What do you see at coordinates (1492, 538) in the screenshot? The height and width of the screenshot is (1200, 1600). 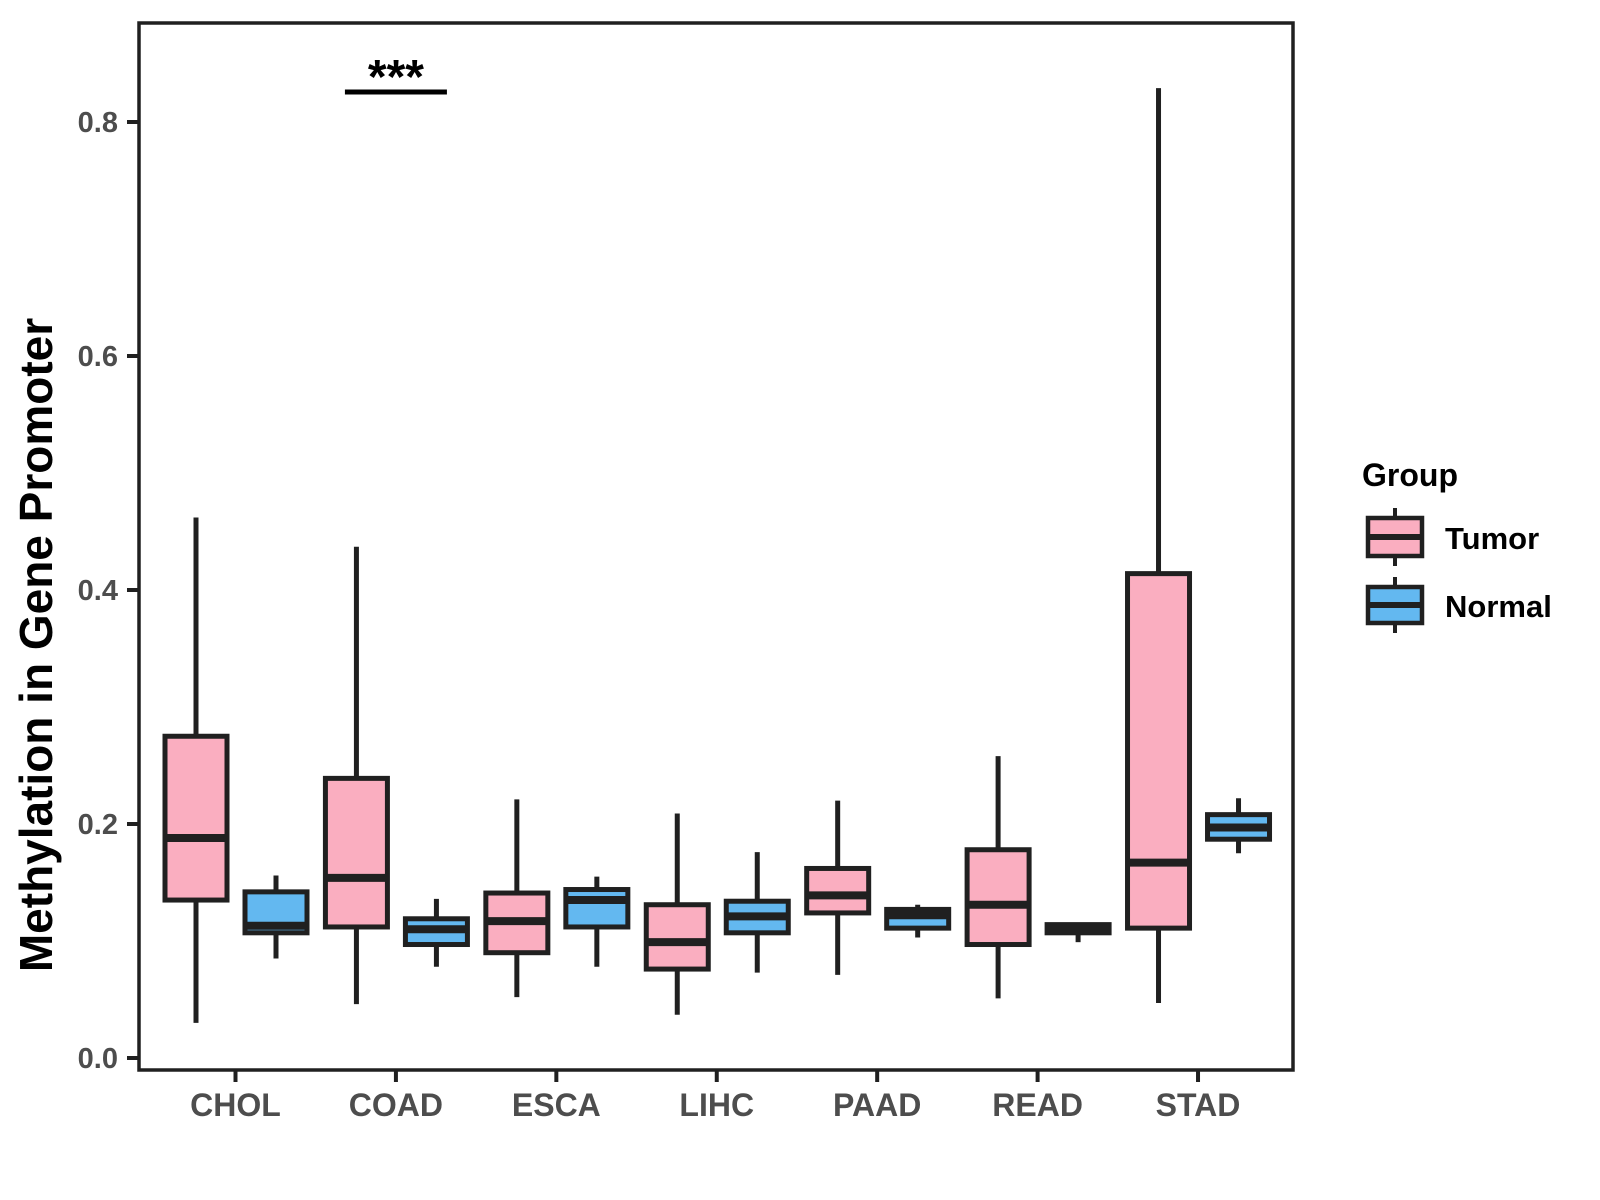 I see `legend-label-tumor: Tumor` at bounding box center [1492, 538].